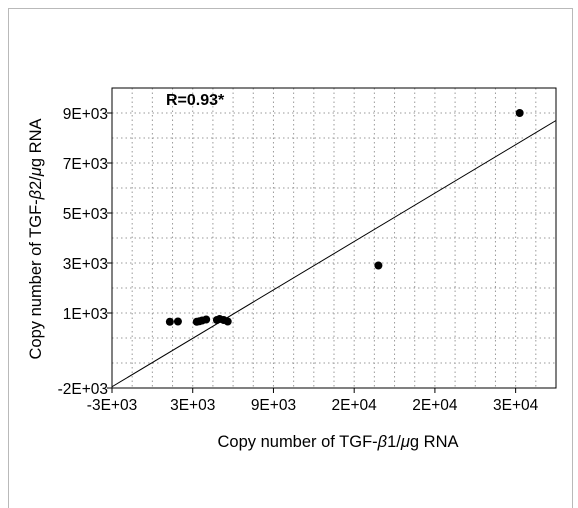 This screenshot has width=578, height=508. Describe the element at coordinates (83, 389) in the screenshot. I see `y-tick-label: -2E+03` at that location.